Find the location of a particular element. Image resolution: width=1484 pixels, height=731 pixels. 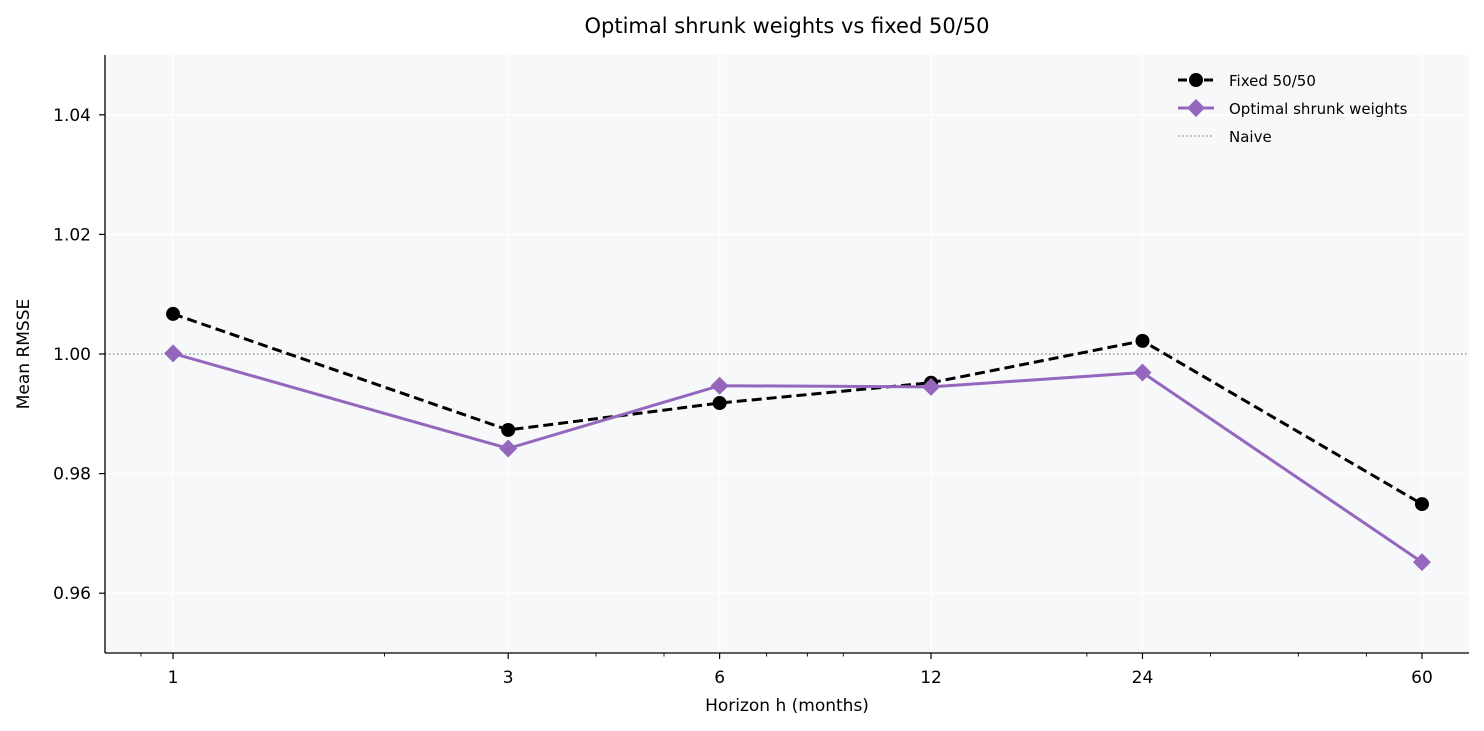

legend-fixed-marker is located at coordinates (1196, 80).